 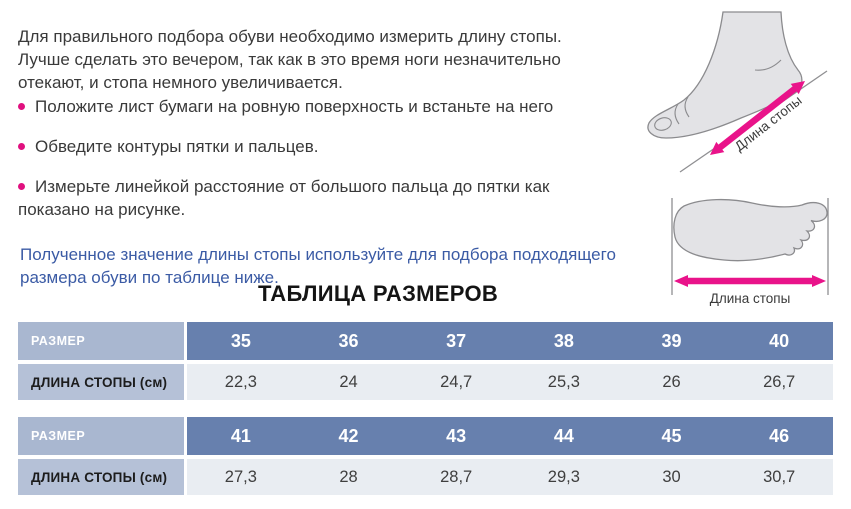 I want to click on foot-length-value: 22,3, so click(x=241, y=382).